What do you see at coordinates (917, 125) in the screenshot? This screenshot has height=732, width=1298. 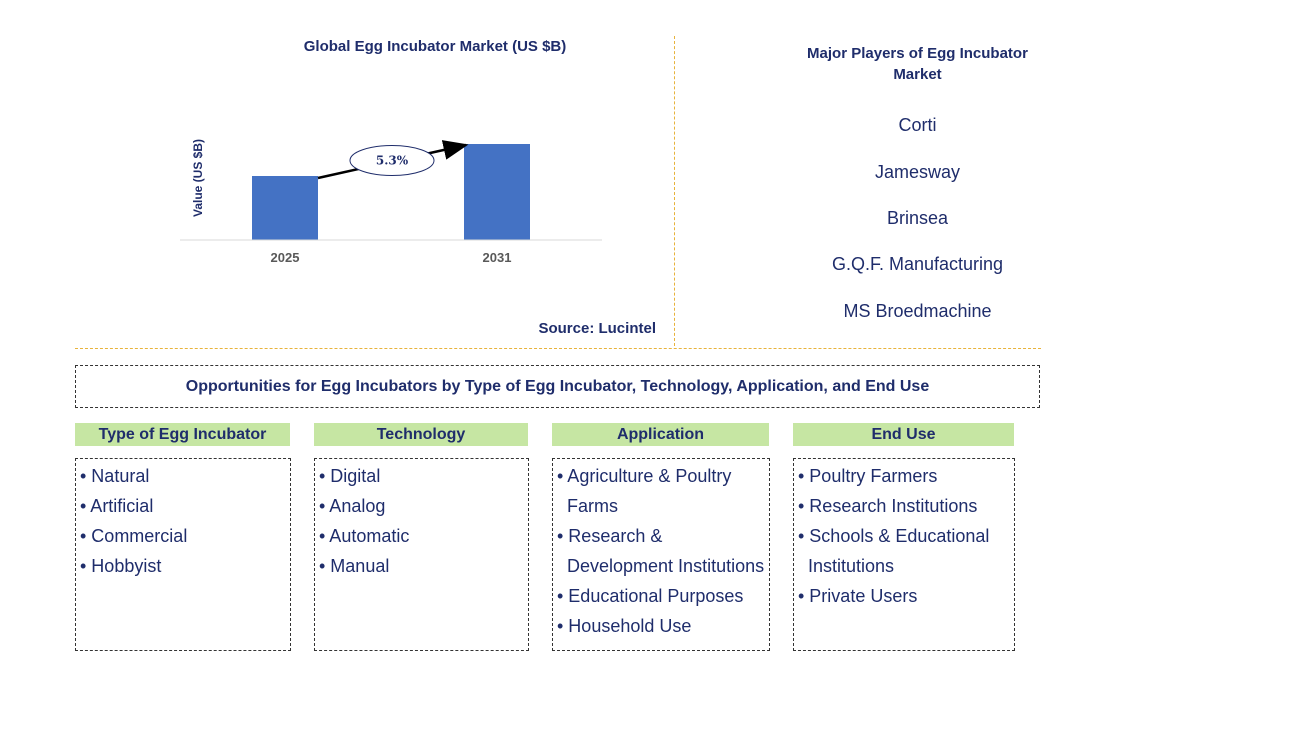 I see `player-item: Corti` at bounding box center [917, 125].